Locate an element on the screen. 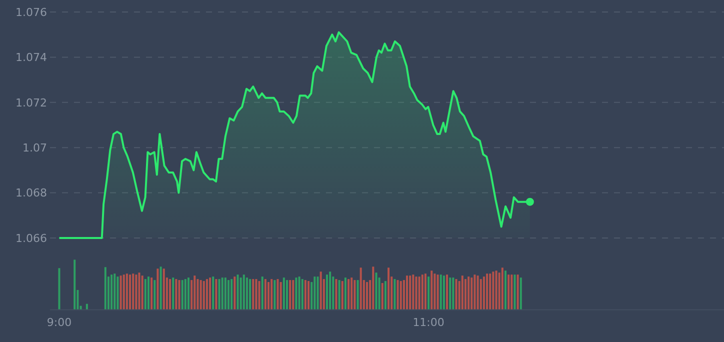 This screenshot has width=724, height=342. y-tick-label: 1.07 is located at coordinates (34, 147).